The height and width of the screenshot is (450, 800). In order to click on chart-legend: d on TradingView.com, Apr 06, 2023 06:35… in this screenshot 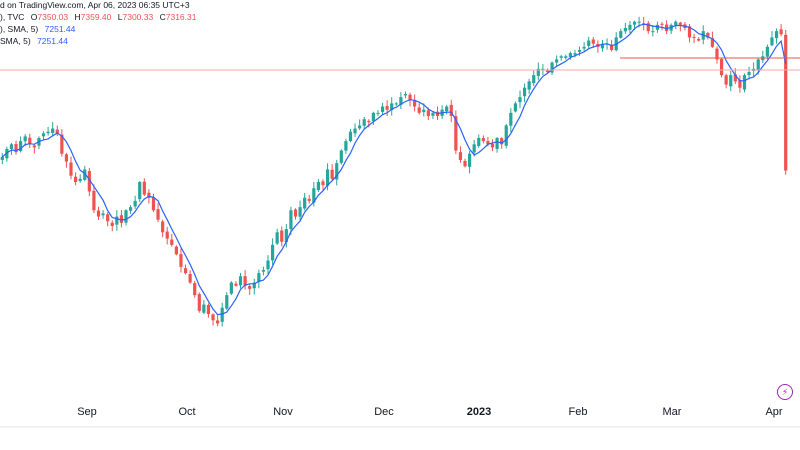, I will do `click(98, 24)`.